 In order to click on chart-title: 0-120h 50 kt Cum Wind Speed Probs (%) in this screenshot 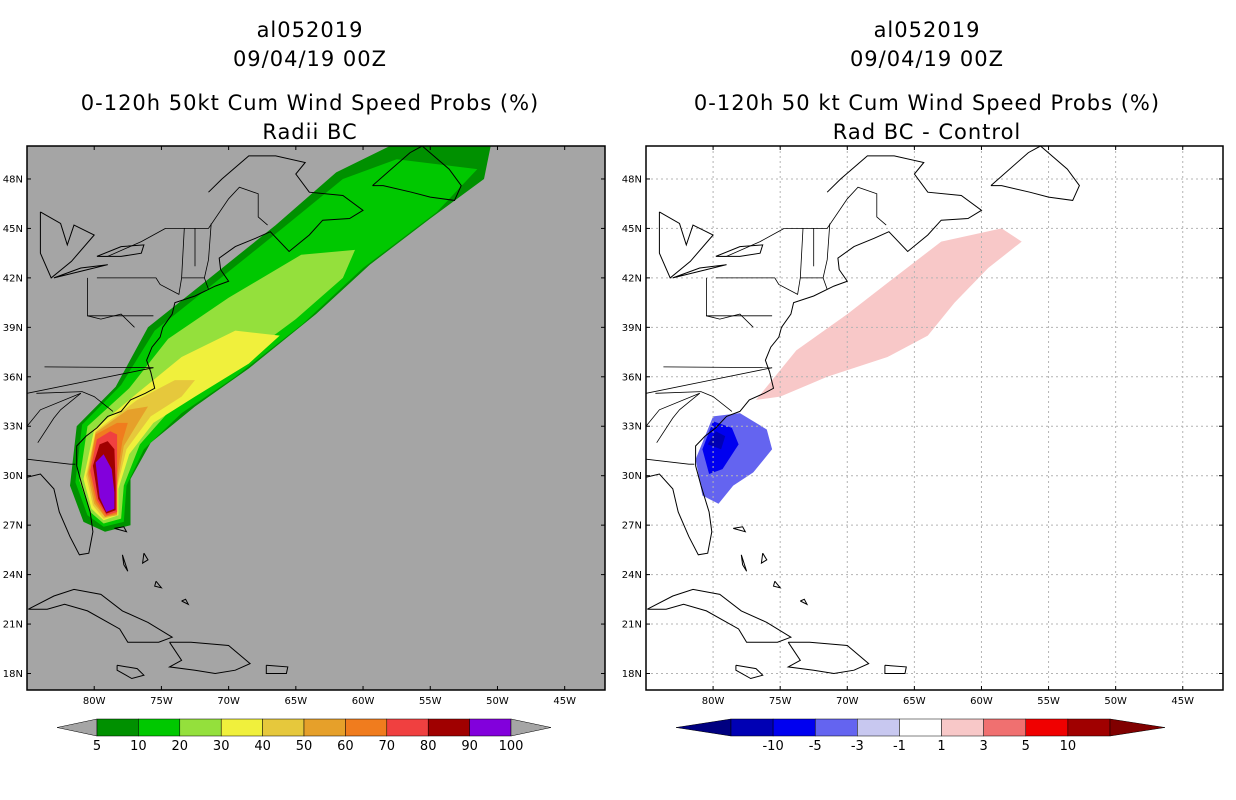, I will do `click(927, 103)`.